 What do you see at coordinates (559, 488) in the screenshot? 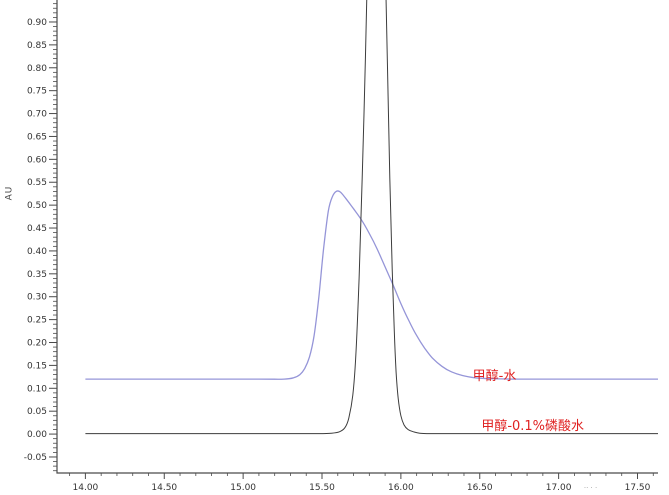
I see `x-tick-label: 17.00` at bounding box center [559, 488].